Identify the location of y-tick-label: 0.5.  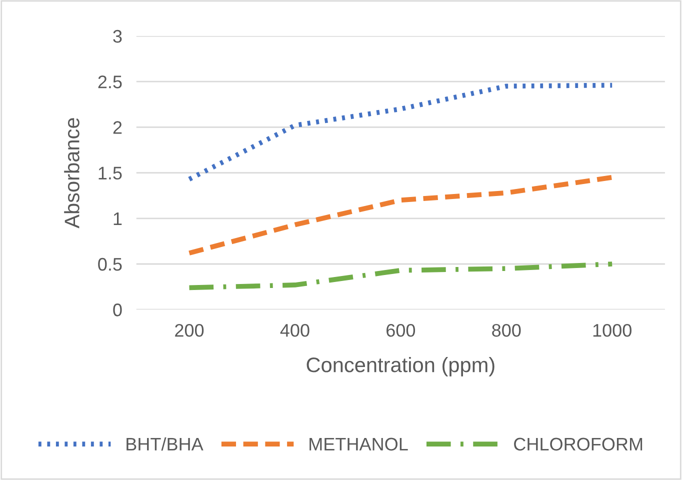
(110, 264).